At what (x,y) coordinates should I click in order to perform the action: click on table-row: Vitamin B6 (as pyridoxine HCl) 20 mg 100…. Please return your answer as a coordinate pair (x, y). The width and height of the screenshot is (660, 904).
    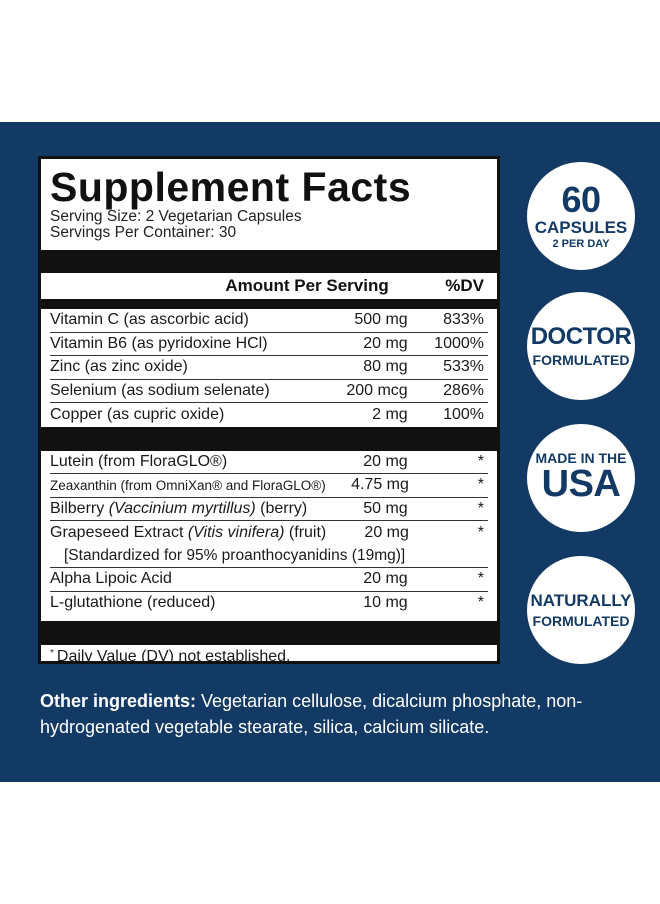
    Looking at the image, I should click on (269, 344).